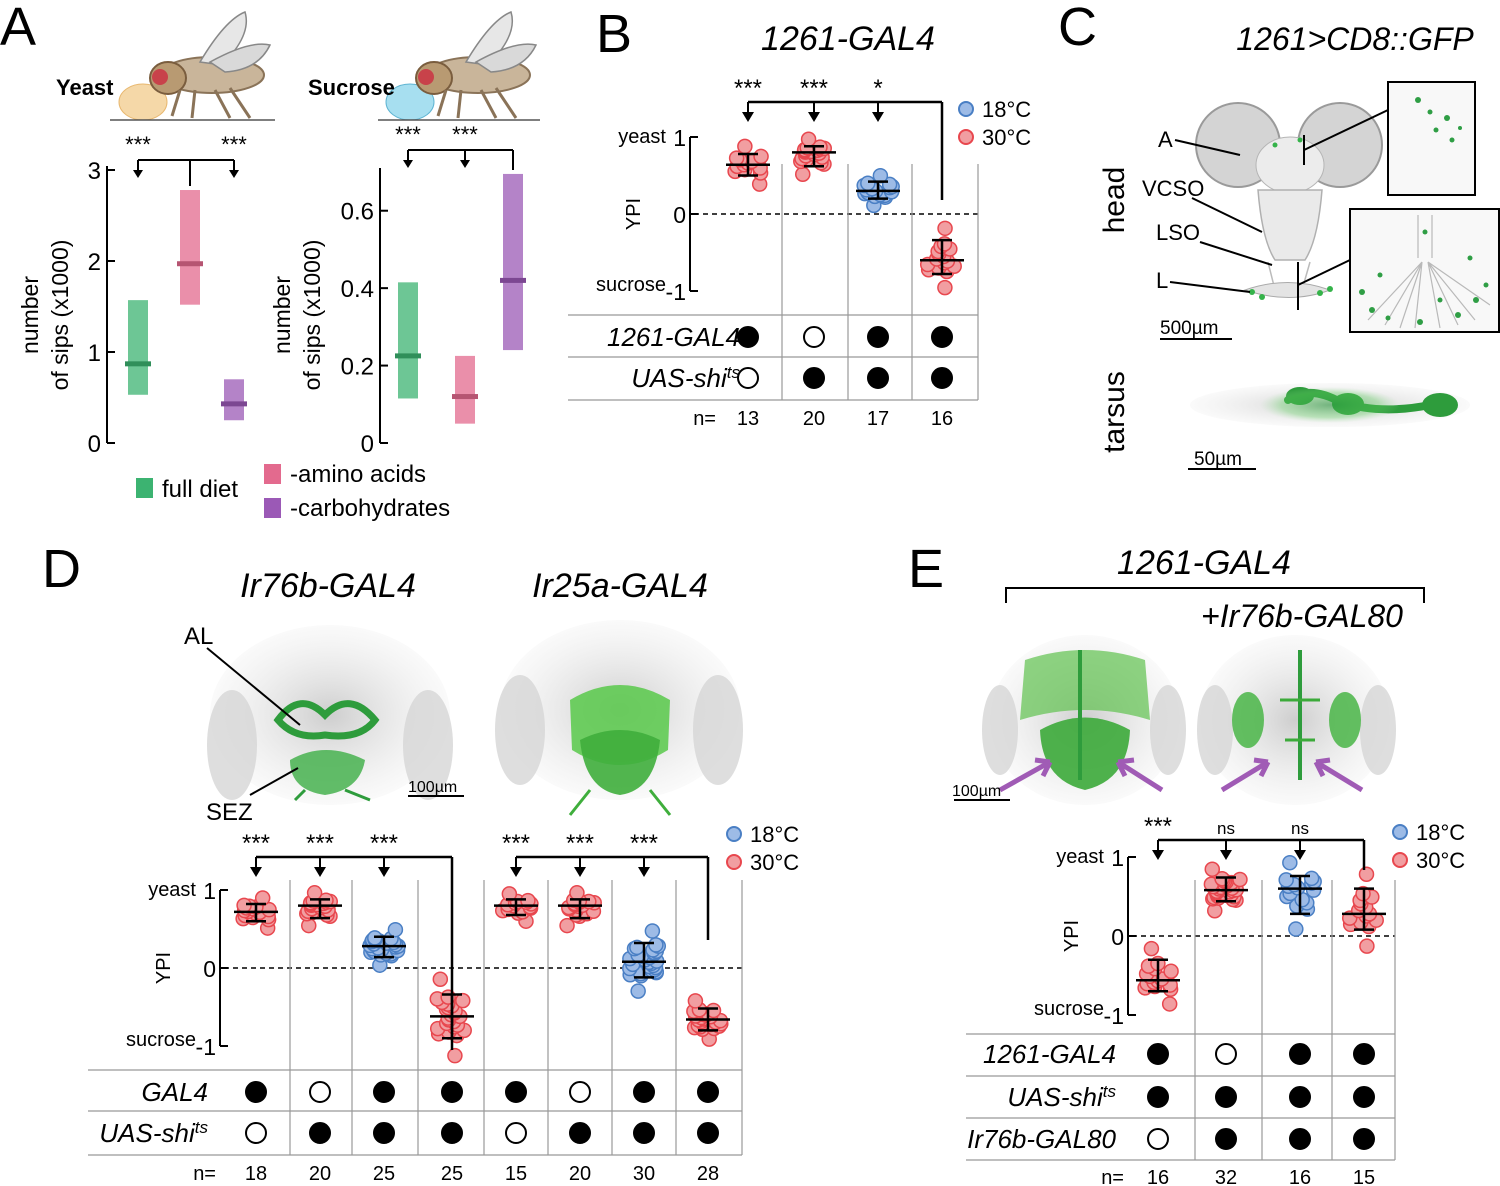 The width and height of the screenshot is (1500, 1186). Describe the element at coordinates (192, 65) in the screenshot. I see `fly-yeast-icon` at that location.